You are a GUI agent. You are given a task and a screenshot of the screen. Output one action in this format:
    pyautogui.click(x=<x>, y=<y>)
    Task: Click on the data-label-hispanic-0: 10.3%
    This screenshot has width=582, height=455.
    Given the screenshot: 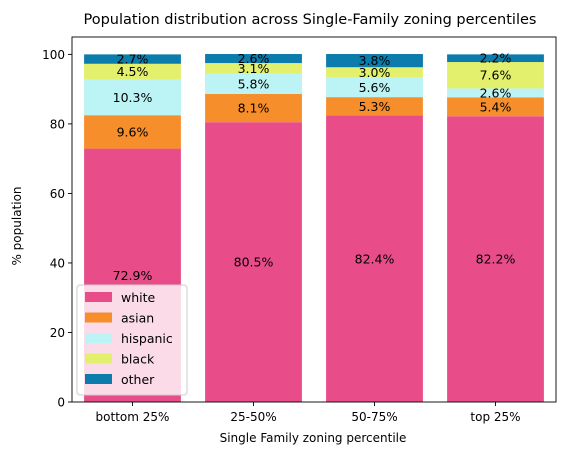 What is the action you would take?
    pyautogui.click(x=133, y=97)
    